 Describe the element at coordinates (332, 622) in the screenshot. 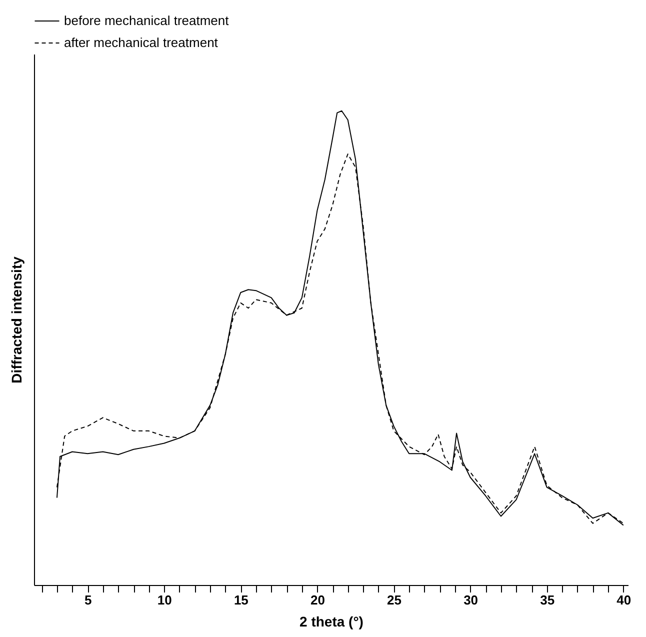

I see `x-axis-title: 2 theta (°)` at that location.